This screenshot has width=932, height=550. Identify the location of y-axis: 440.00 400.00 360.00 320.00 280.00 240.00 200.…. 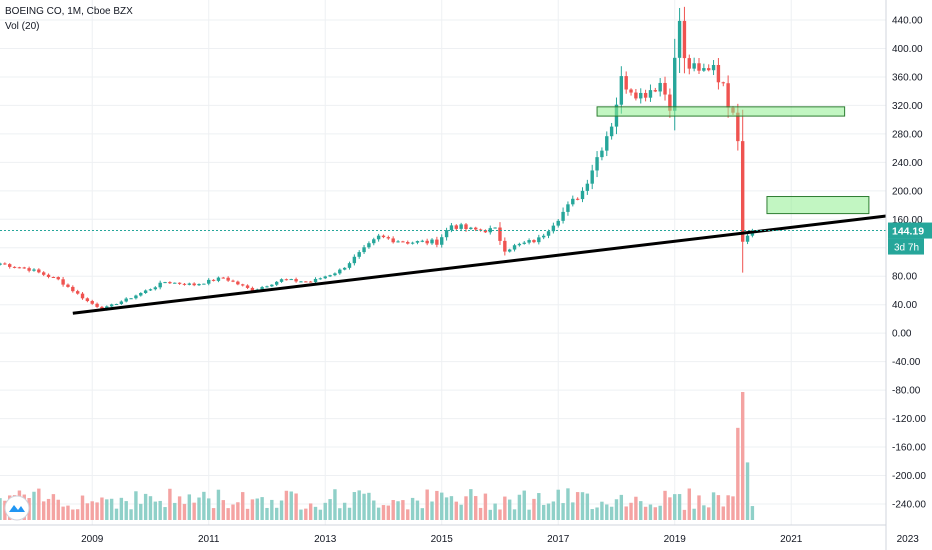
(908, 275).